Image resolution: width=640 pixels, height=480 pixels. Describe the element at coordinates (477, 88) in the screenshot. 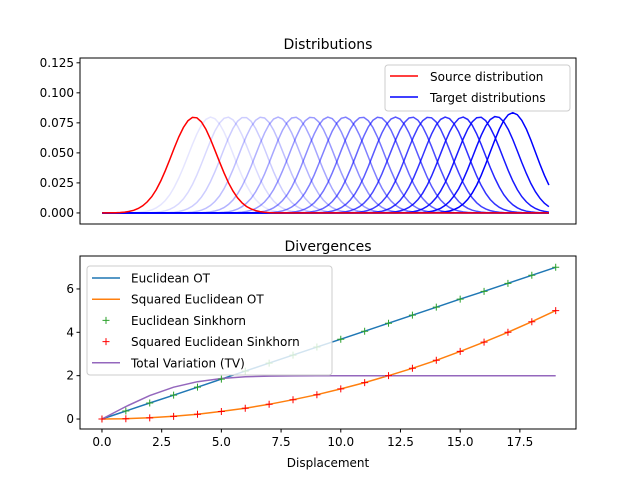

I see `top-legend` at that location.